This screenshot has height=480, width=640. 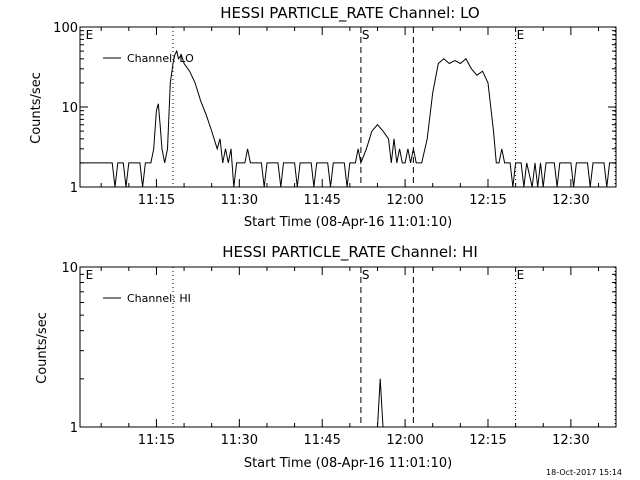 What do you see at coordinates (348, 463) in the screenshot?
I see `x-axis-label-hi: Start Time (08-Apr-16 11:01:10)` at bounding box center [348, 463].